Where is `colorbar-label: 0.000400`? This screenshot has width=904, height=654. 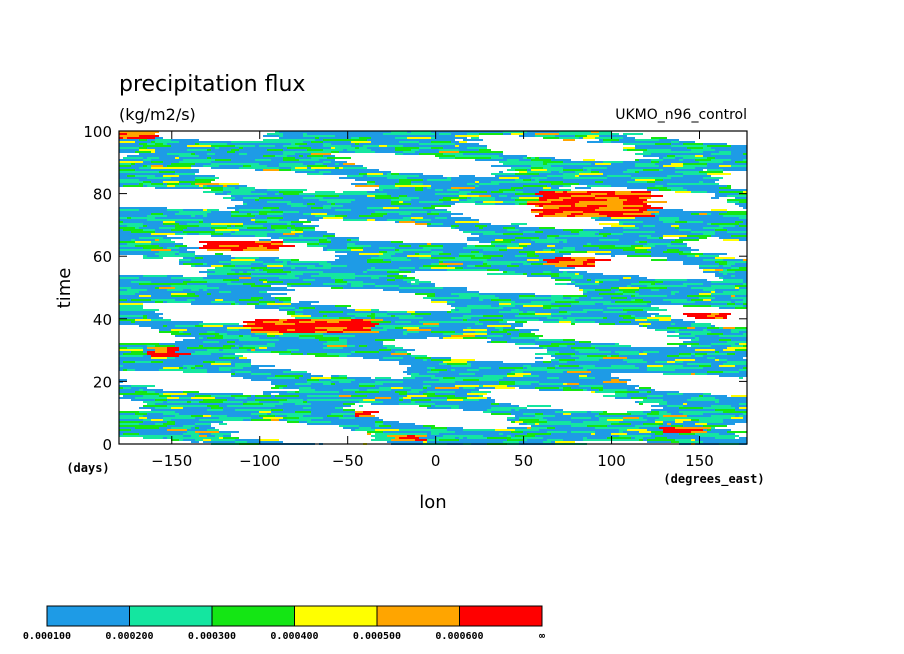
colorbar-label: 0.000400 is located at coordinates (294, 636).